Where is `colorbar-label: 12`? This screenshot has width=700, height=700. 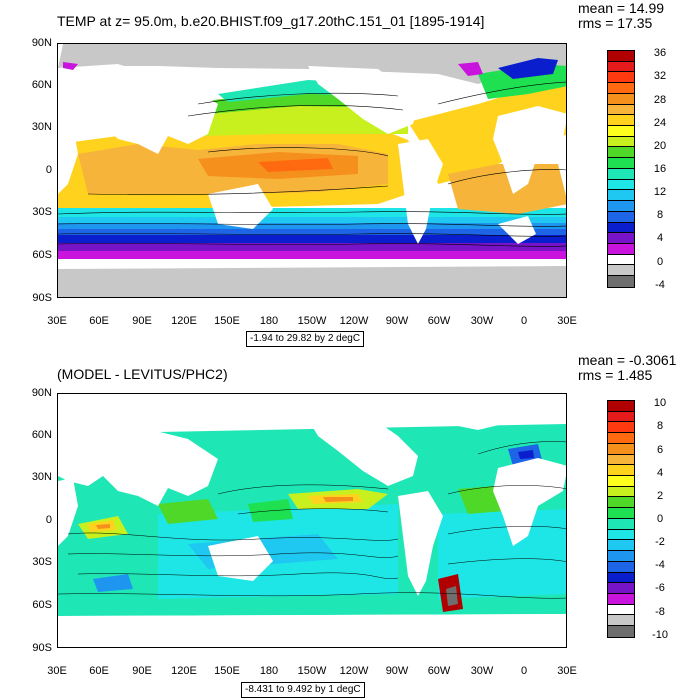
colorbar-label: 12 is located at coordinates (660, 192).